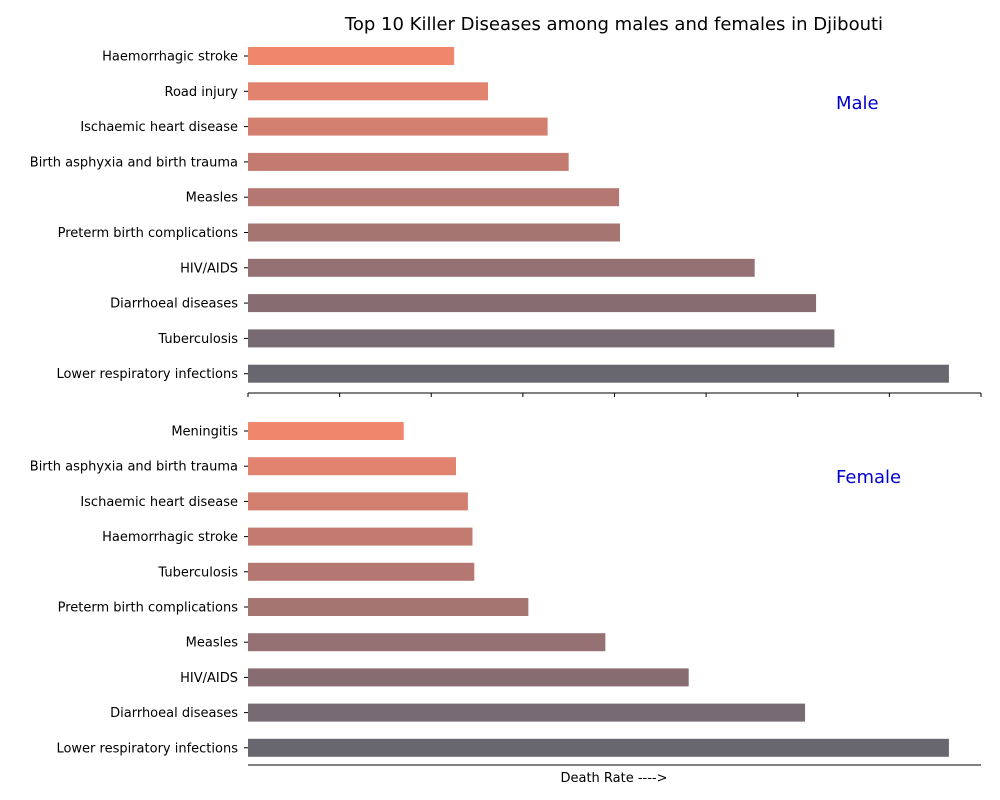  What do you see at coordinates (613, 778) in the screenshot?
I see `x-axis-label: Death Rate ---->` at bounding box center [613, 778].